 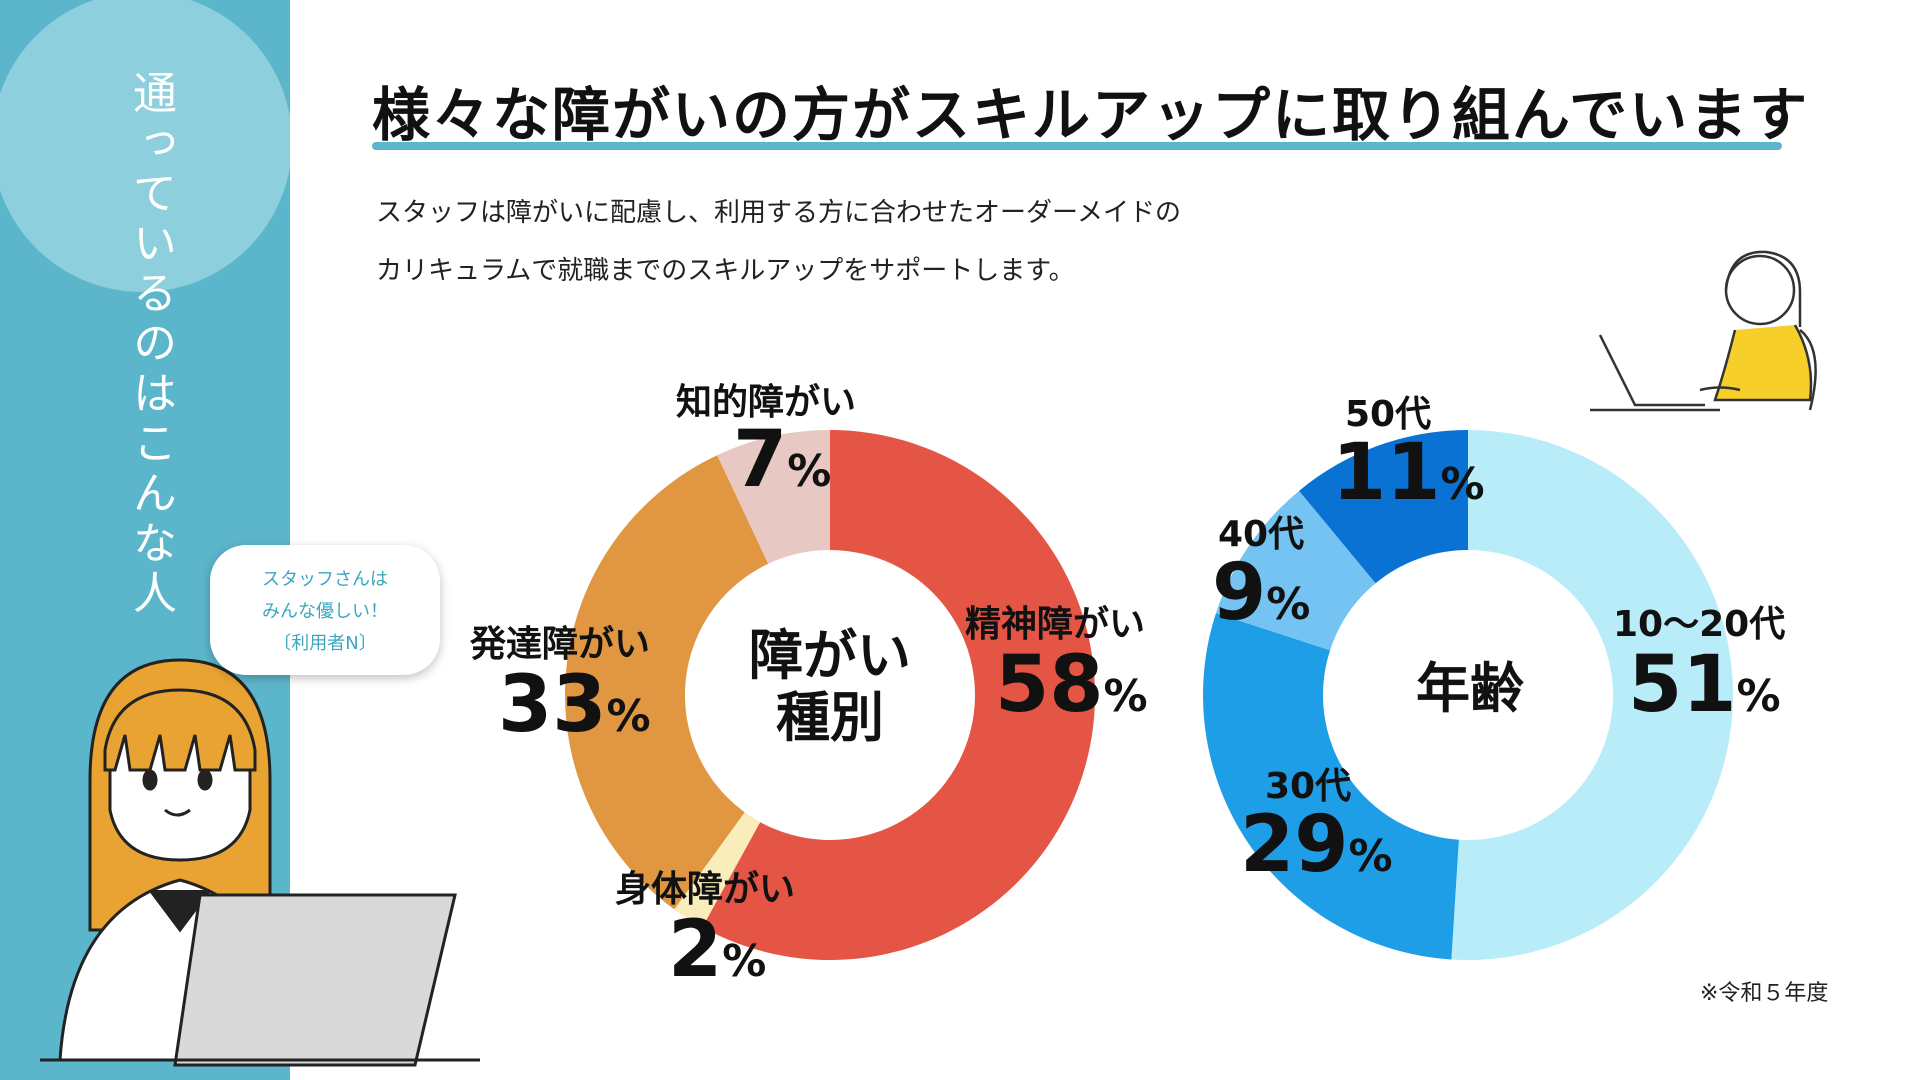 I want to click on sidebar-circle-decoration, so click(x=145, y=146).